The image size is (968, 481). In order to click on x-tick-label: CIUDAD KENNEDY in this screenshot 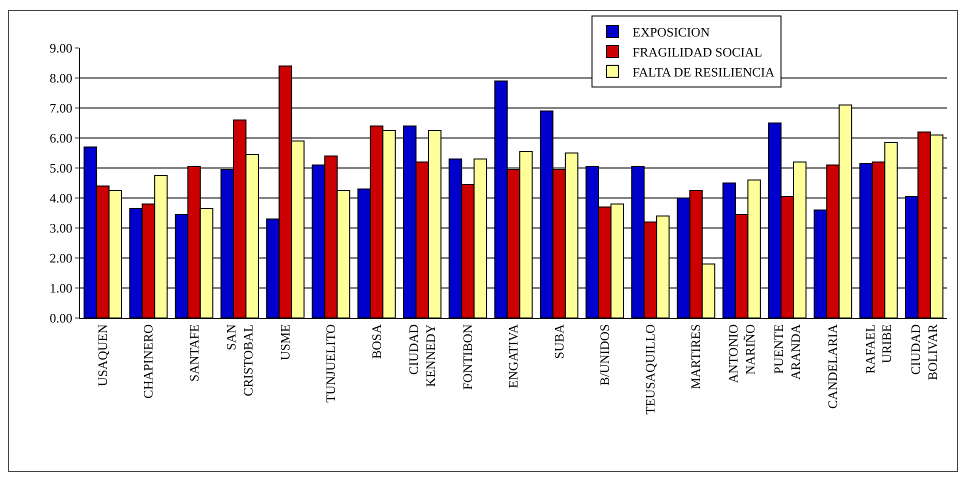, I will do `click(422, 356)`.